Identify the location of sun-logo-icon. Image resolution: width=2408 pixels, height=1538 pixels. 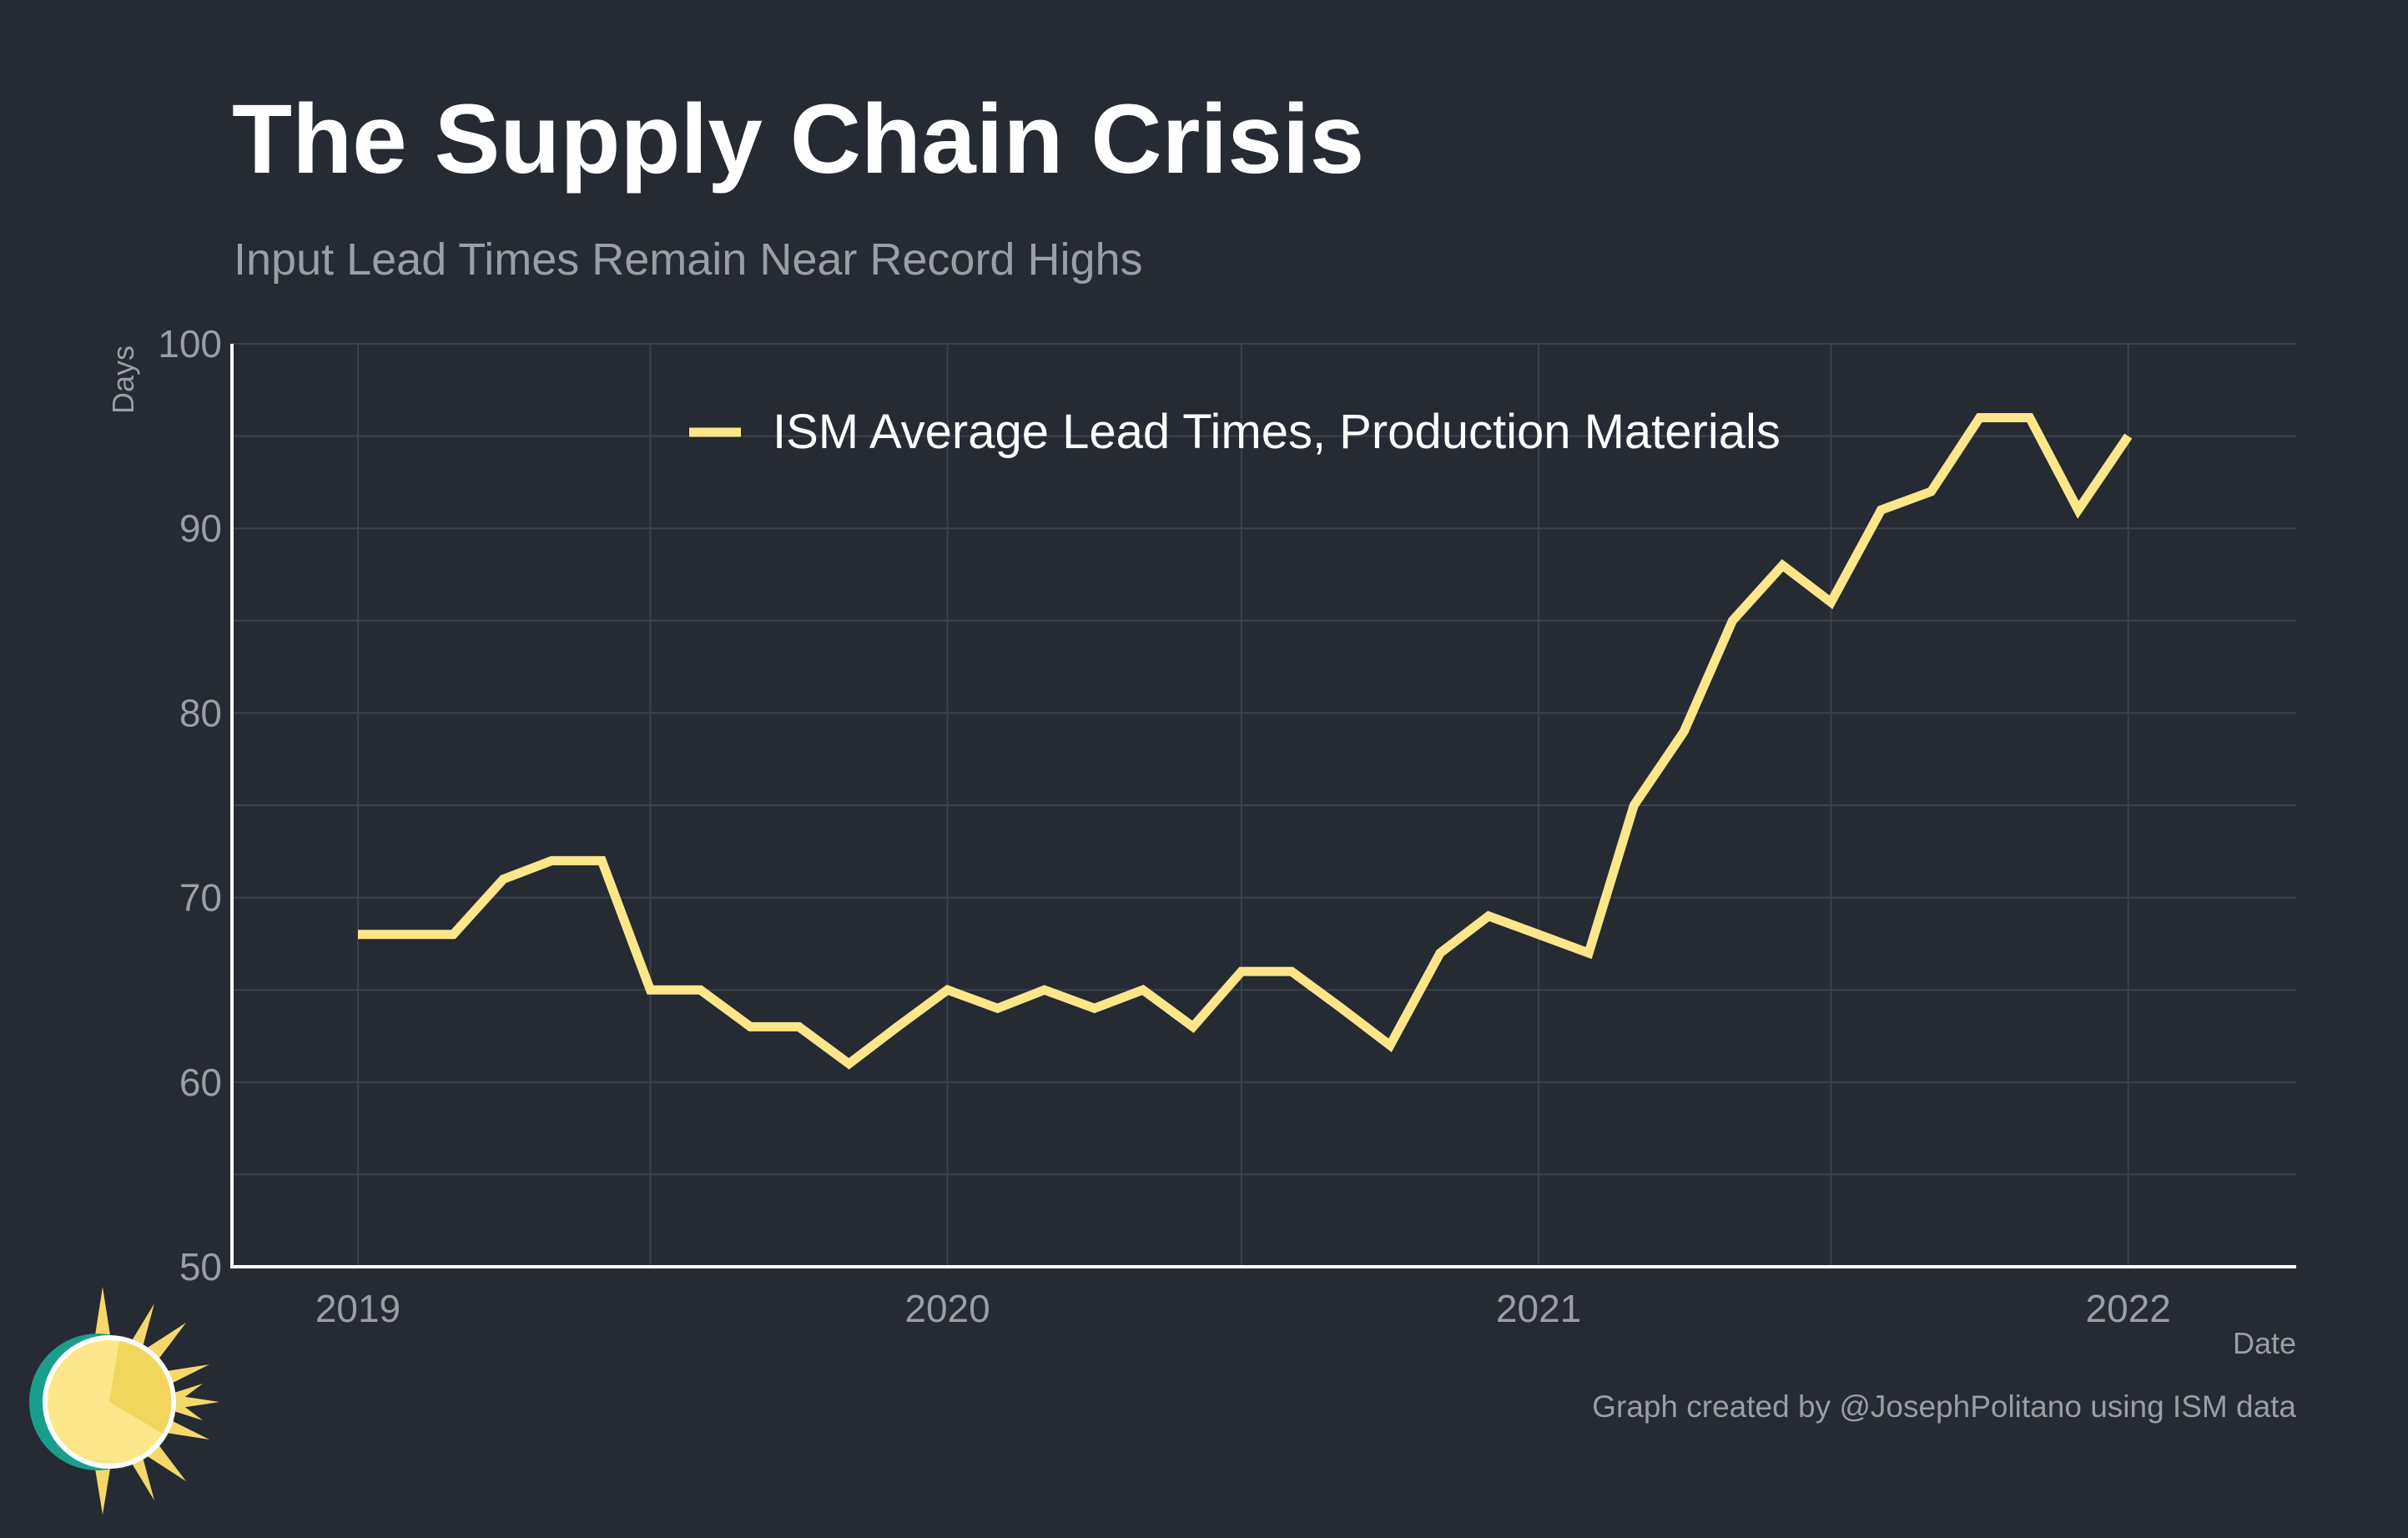
(124, 1401).